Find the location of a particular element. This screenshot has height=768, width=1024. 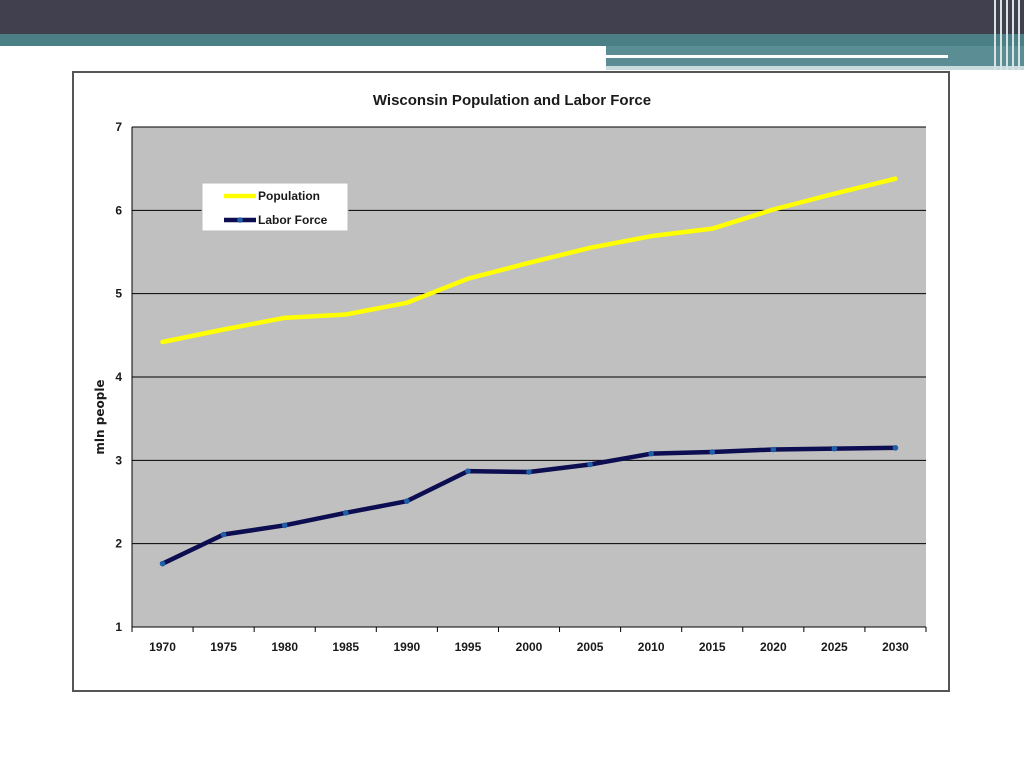

y-axis-label: mln people is located at coordinates (100, 416).